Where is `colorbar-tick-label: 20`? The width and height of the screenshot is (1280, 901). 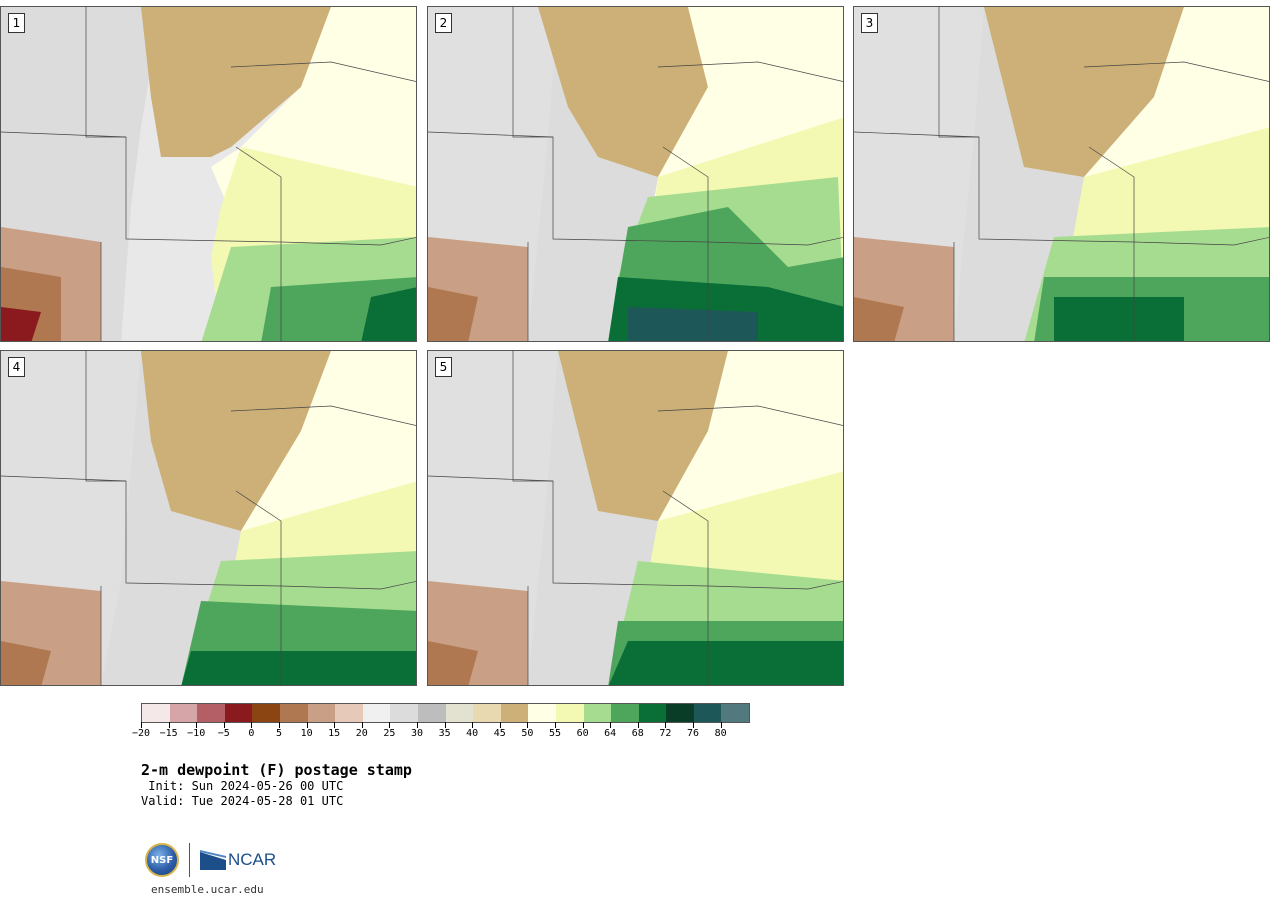
colorbar-tick-label: 20 is located at coordinates (361, 733).